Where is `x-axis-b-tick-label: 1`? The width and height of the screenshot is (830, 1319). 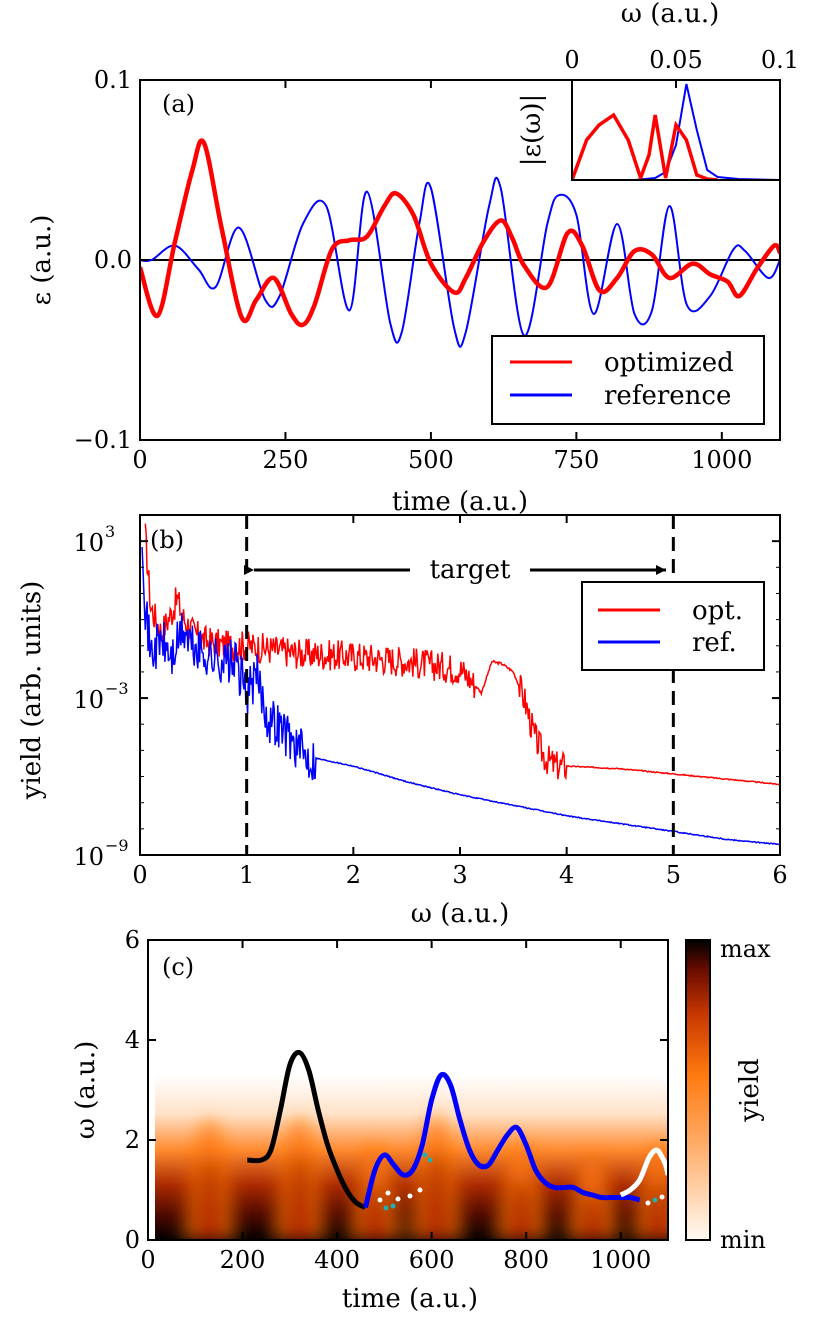 x-axis-b-tick-label: 1 is located at coordinates (246, 875).